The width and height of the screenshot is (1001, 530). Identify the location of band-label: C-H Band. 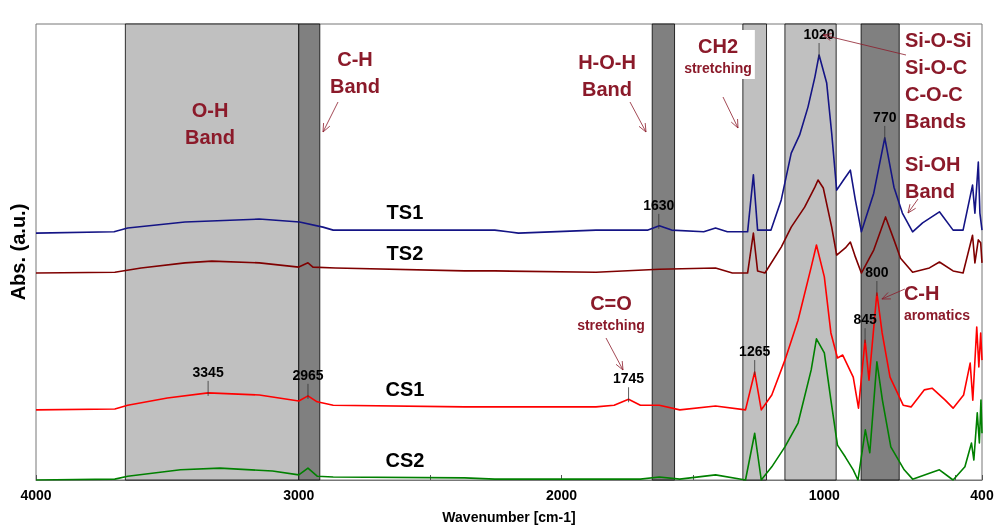
(355, 72).